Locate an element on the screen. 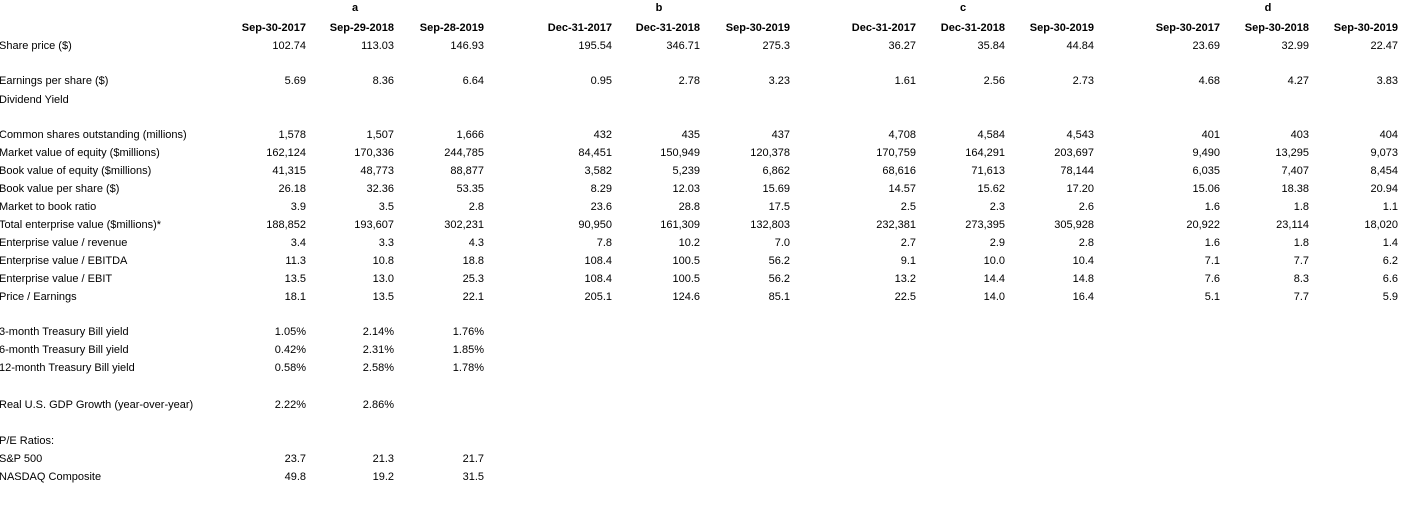 The height and width of the screenshot is (508, 1406). data-cell: 7.6 is located at coordinates (1212, 279).